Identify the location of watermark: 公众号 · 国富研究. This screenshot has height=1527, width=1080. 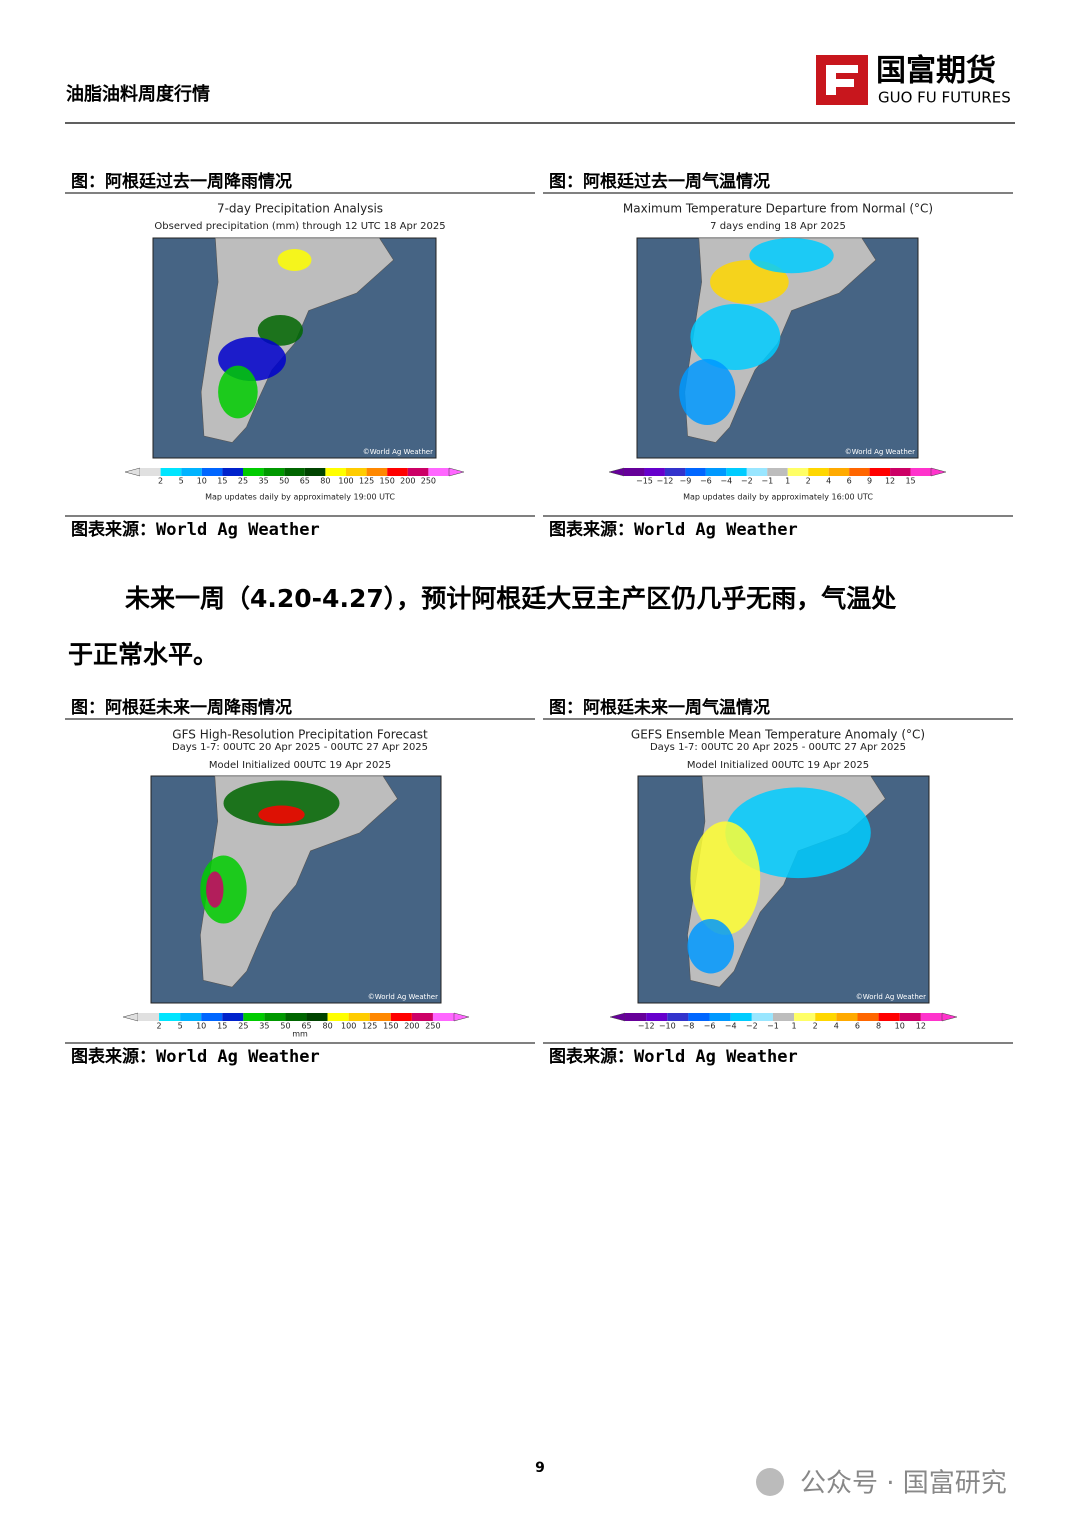
(903, 1484).